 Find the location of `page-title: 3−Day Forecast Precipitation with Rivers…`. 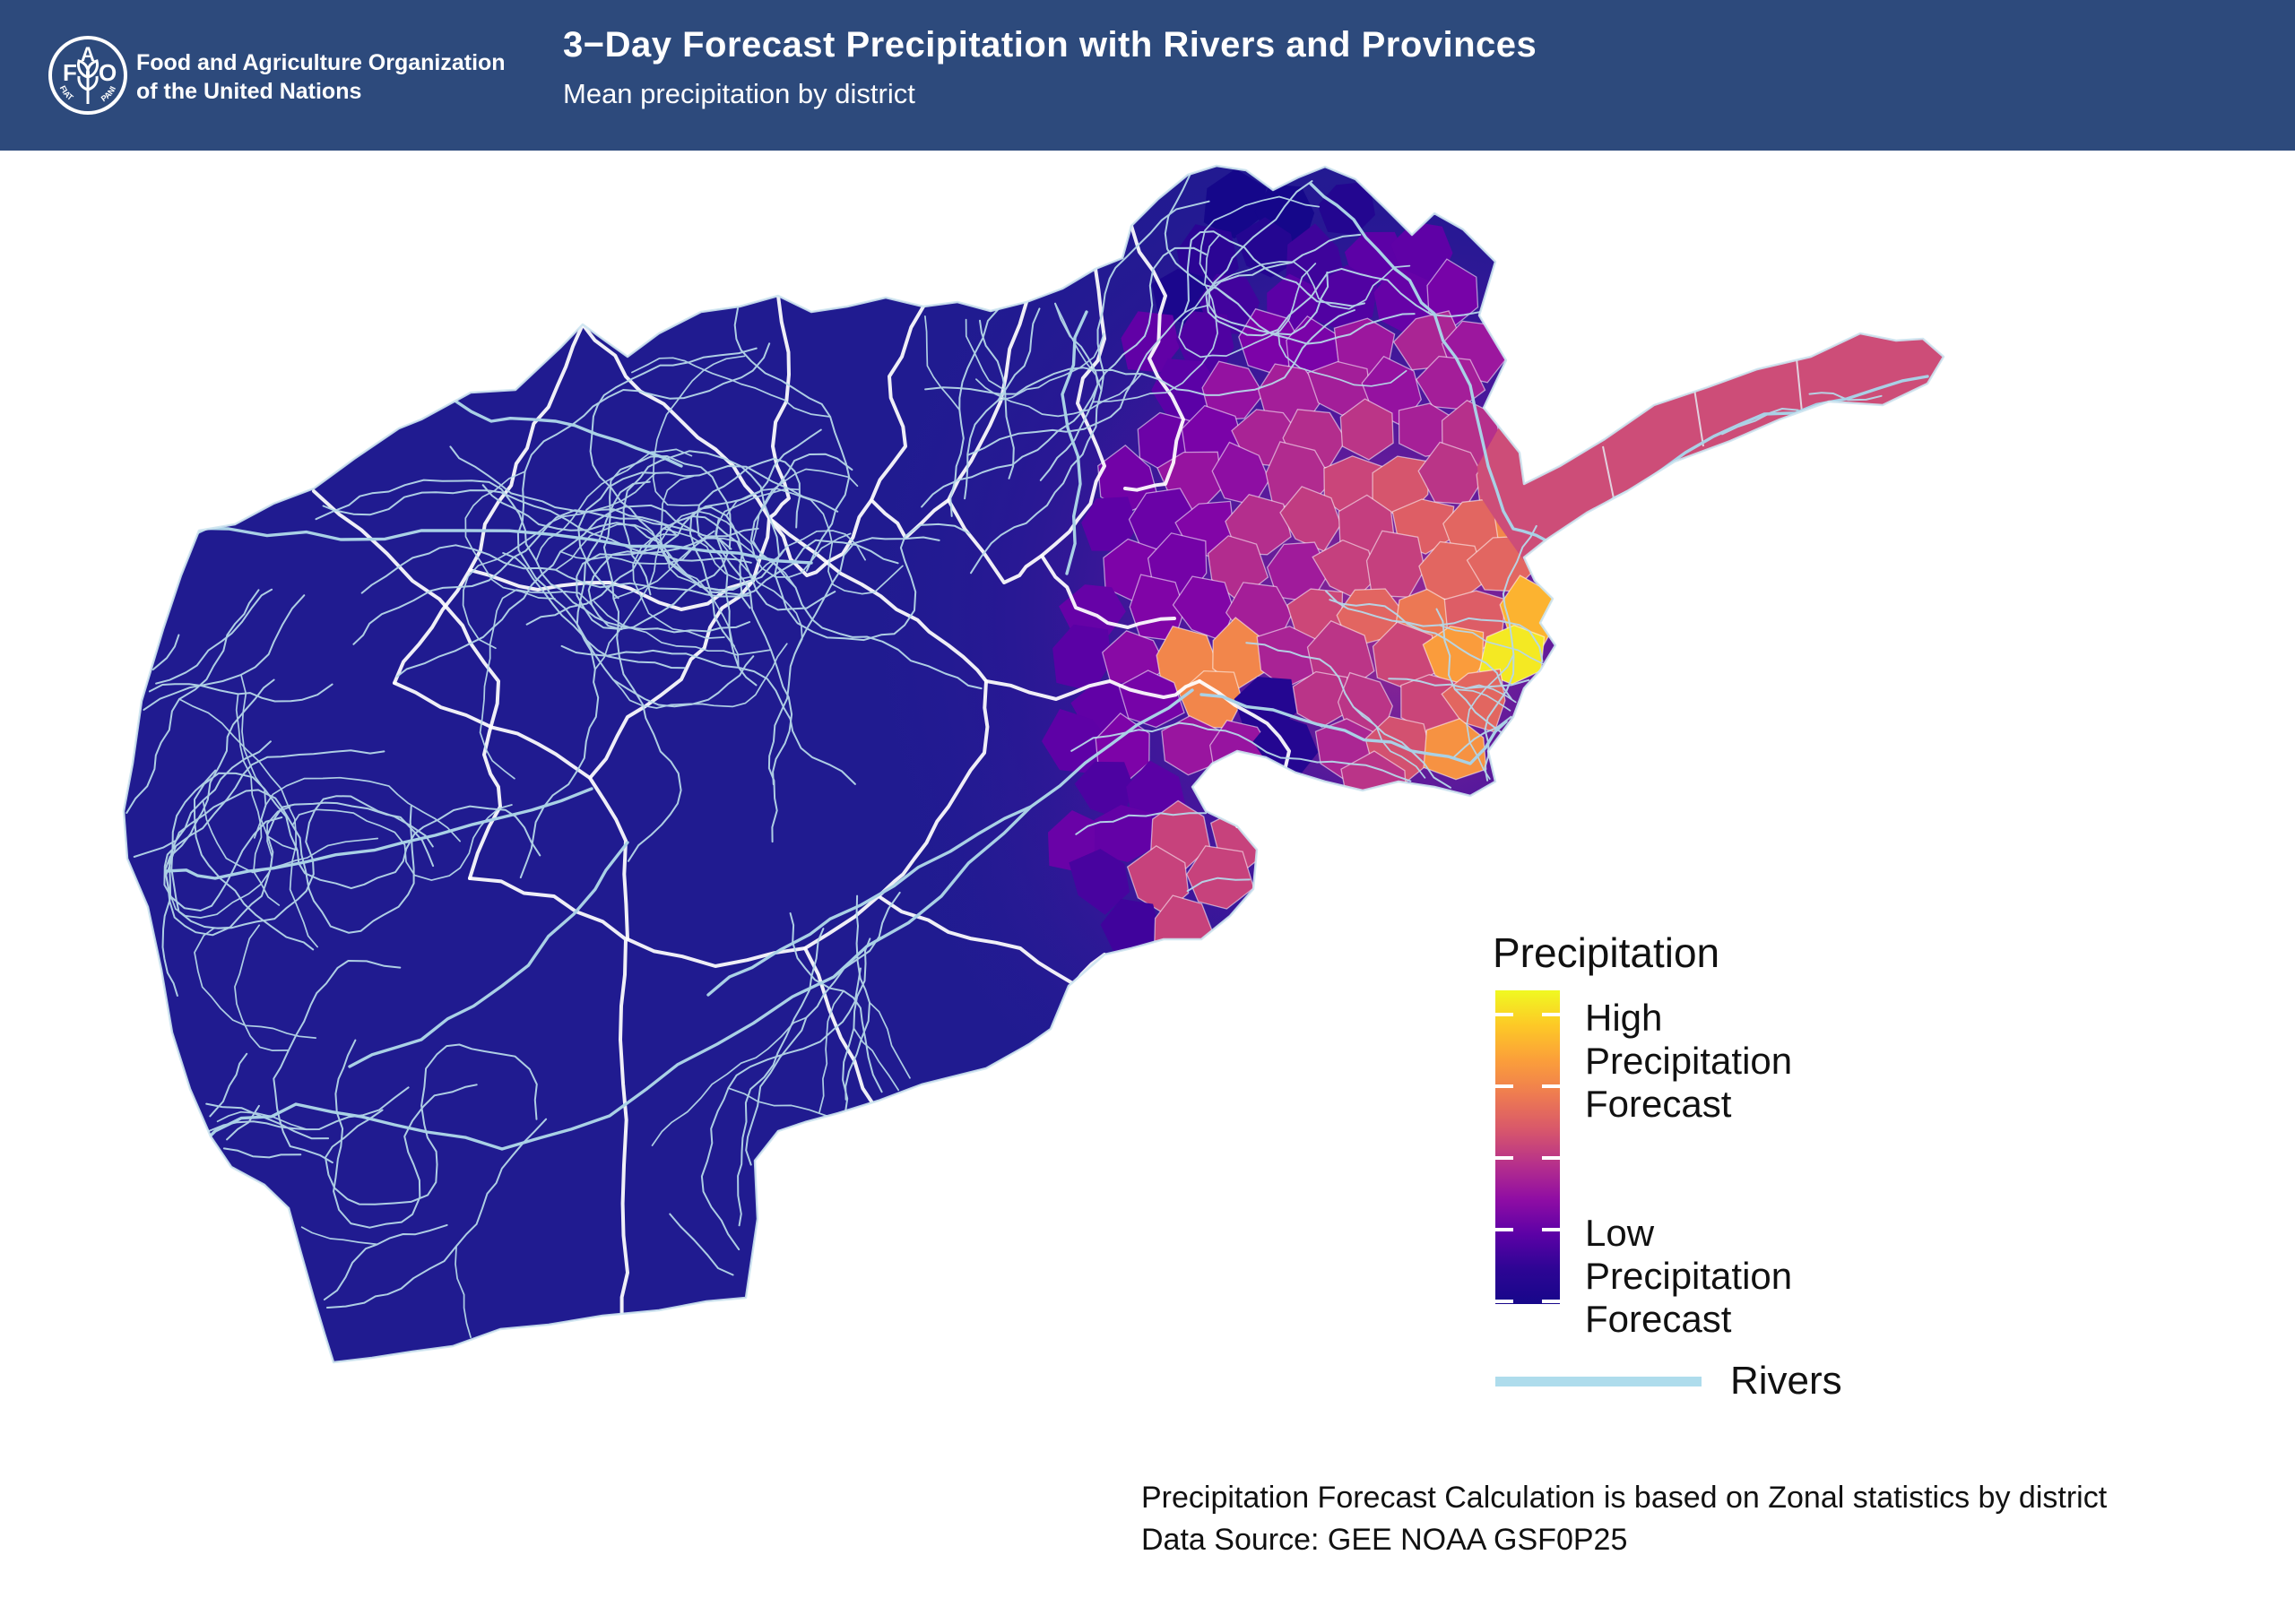

page-title: 3−Day Forecast Precipitation with Rivers… is located at coordinates (1050, 45).